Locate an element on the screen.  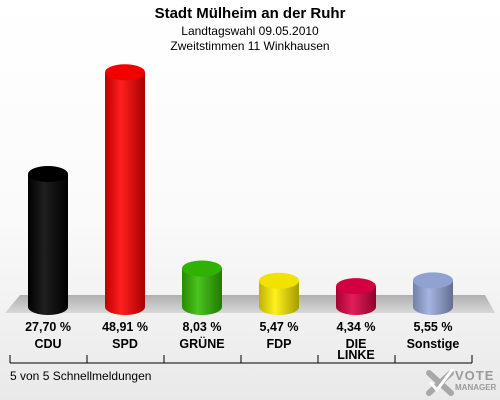
bar-die-linke is located at coordinates (356, 296).